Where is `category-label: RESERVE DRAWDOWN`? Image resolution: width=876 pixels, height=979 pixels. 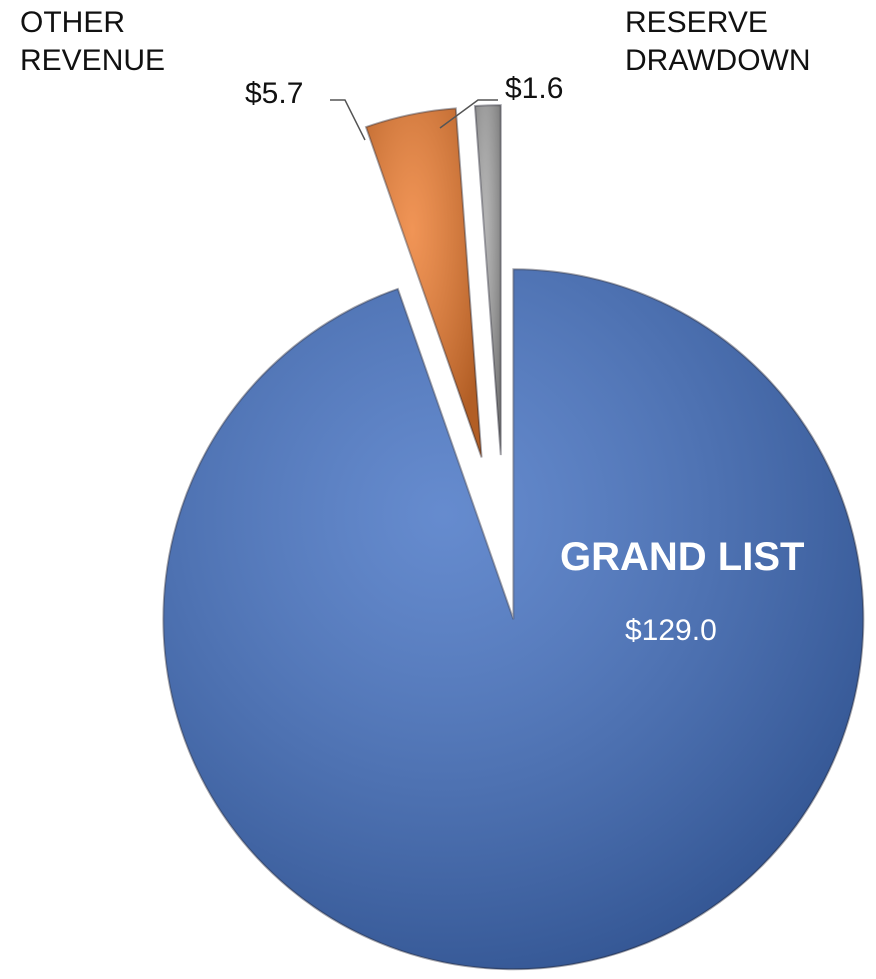 category-label: RESERVE DRAWDOWN is located at coordinates (718, 41).